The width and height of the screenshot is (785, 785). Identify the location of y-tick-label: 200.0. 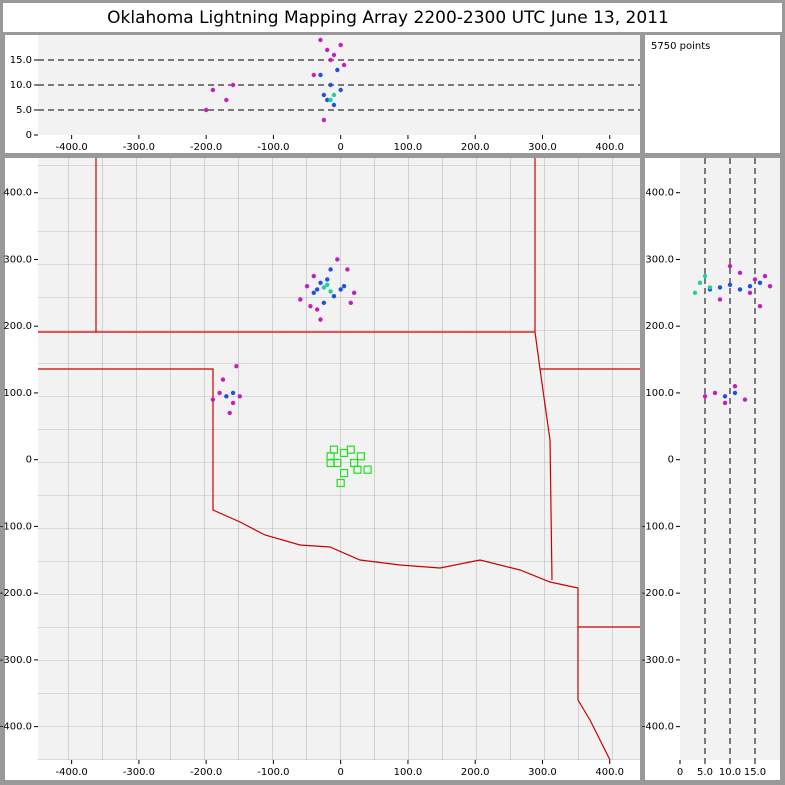
(659, 326).